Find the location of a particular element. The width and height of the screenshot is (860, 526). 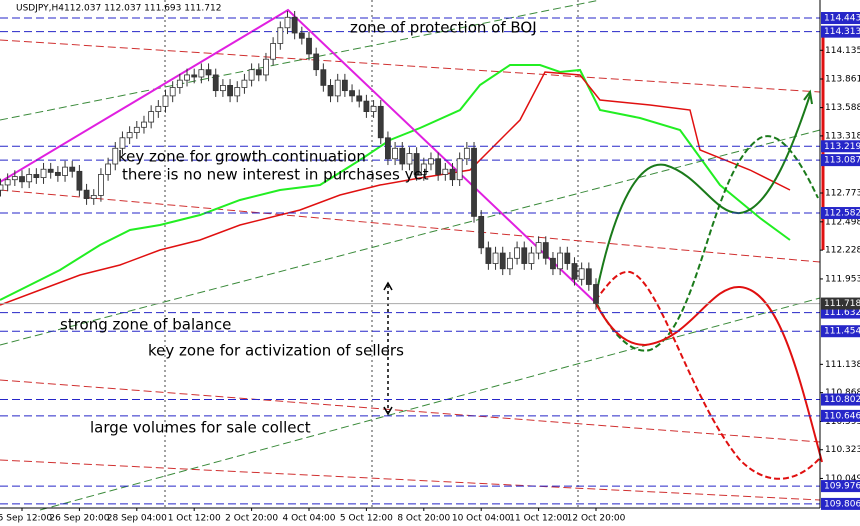

level-label: 113.219 is located at coordinates (842, 147).